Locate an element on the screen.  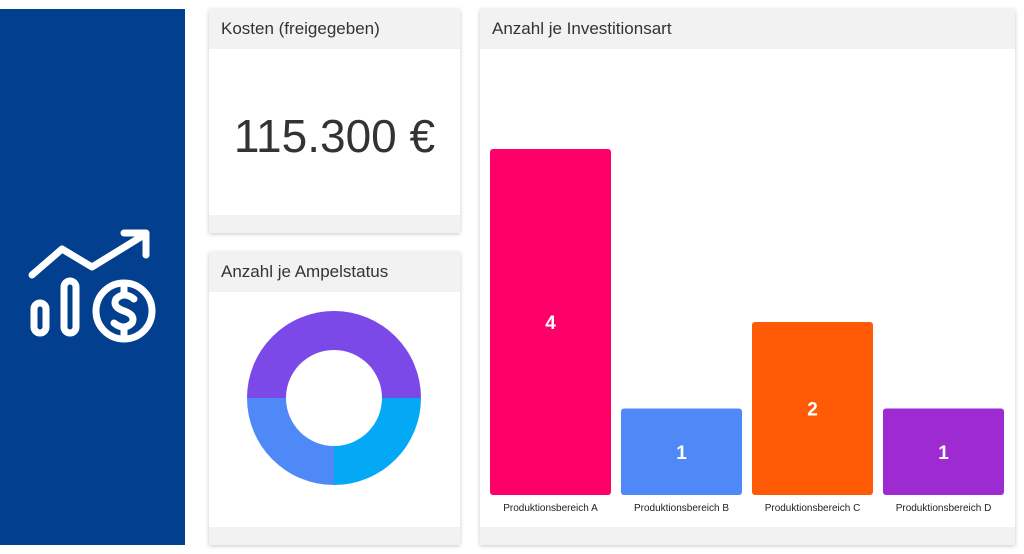
donut-card-title: Anzahl je Ampelstatus is located at coordinates (334, 272).